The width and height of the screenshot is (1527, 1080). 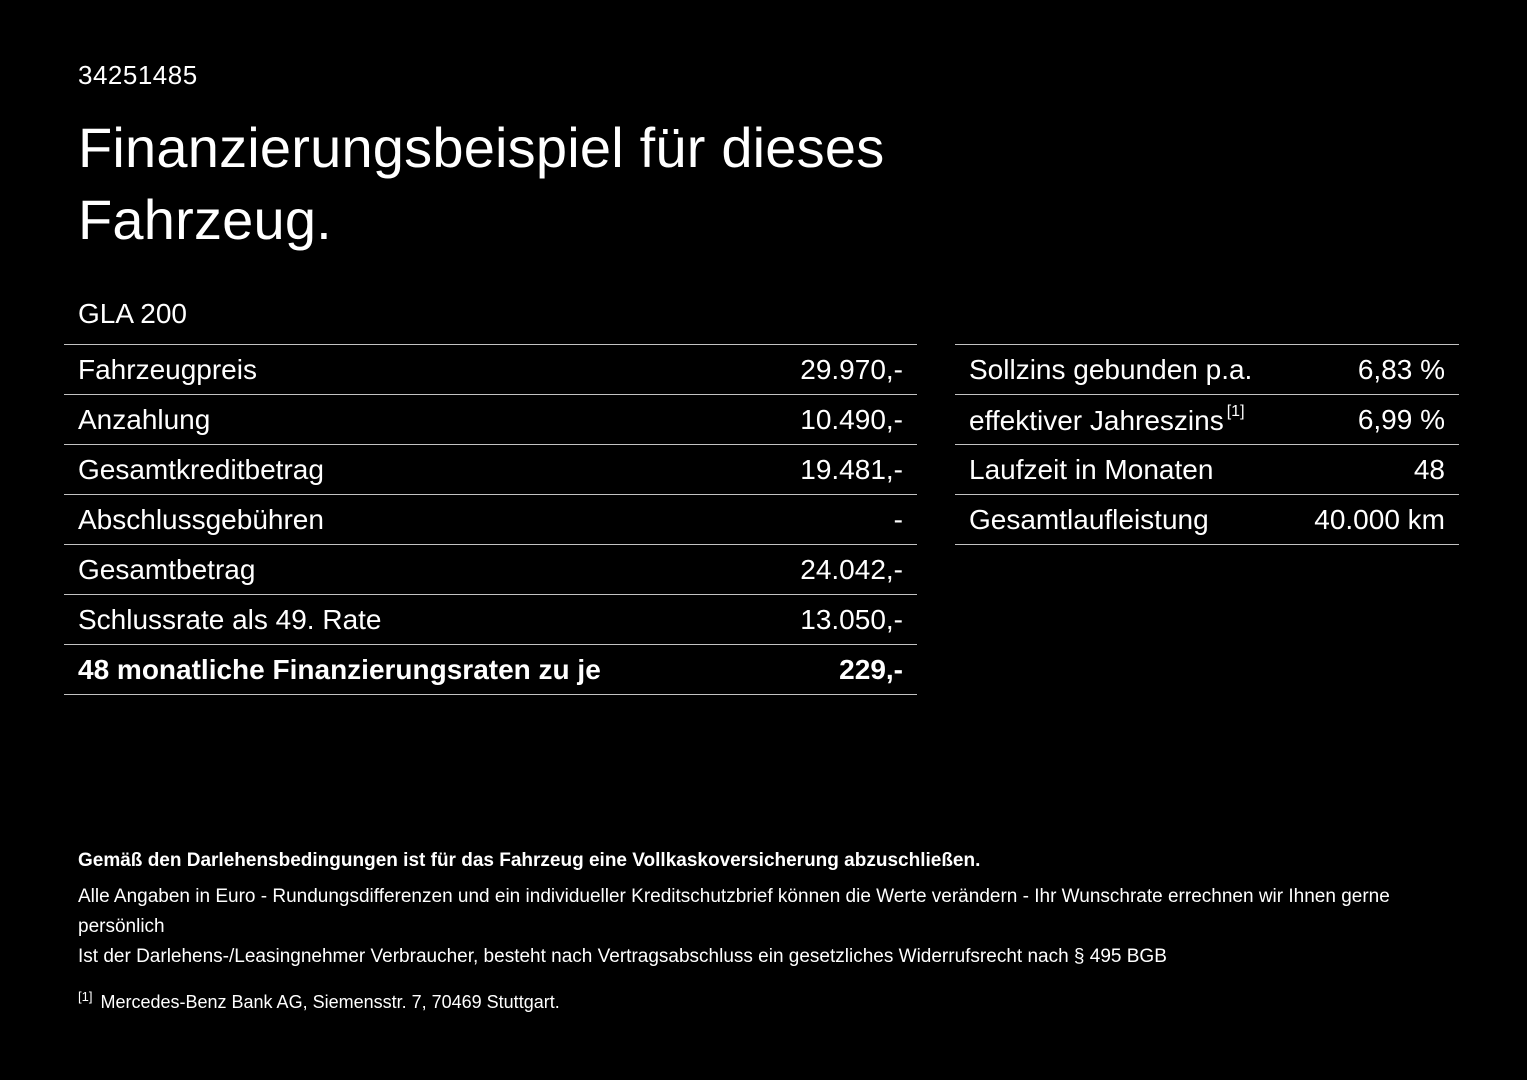 What do you see at coordinates (205, 219) in the screenshot?
I see `page-title-line2: Fahrzeug.` at bounding box center [205, 219].